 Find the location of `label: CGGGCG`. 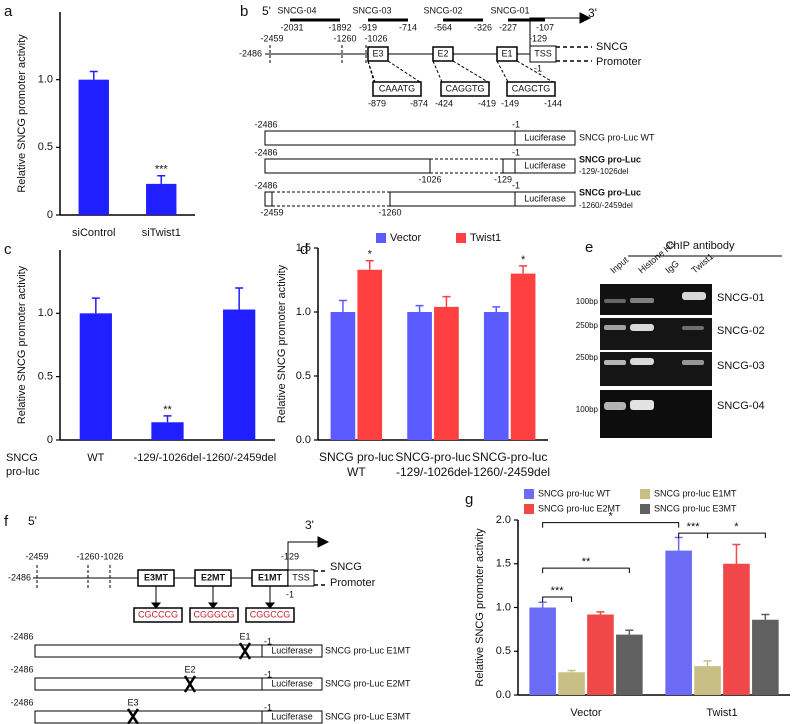

label: CGGGCG is located at coordinates (213, 614).